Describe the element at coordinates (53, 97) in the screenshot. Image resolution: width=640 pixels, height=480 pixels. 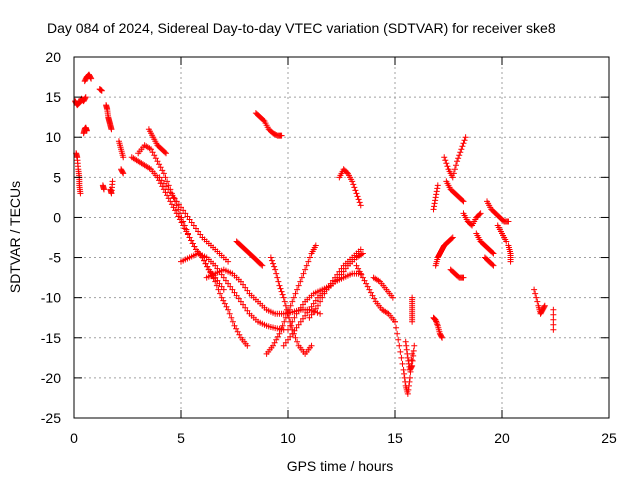
I see `y-tick-label: 15` at that location.